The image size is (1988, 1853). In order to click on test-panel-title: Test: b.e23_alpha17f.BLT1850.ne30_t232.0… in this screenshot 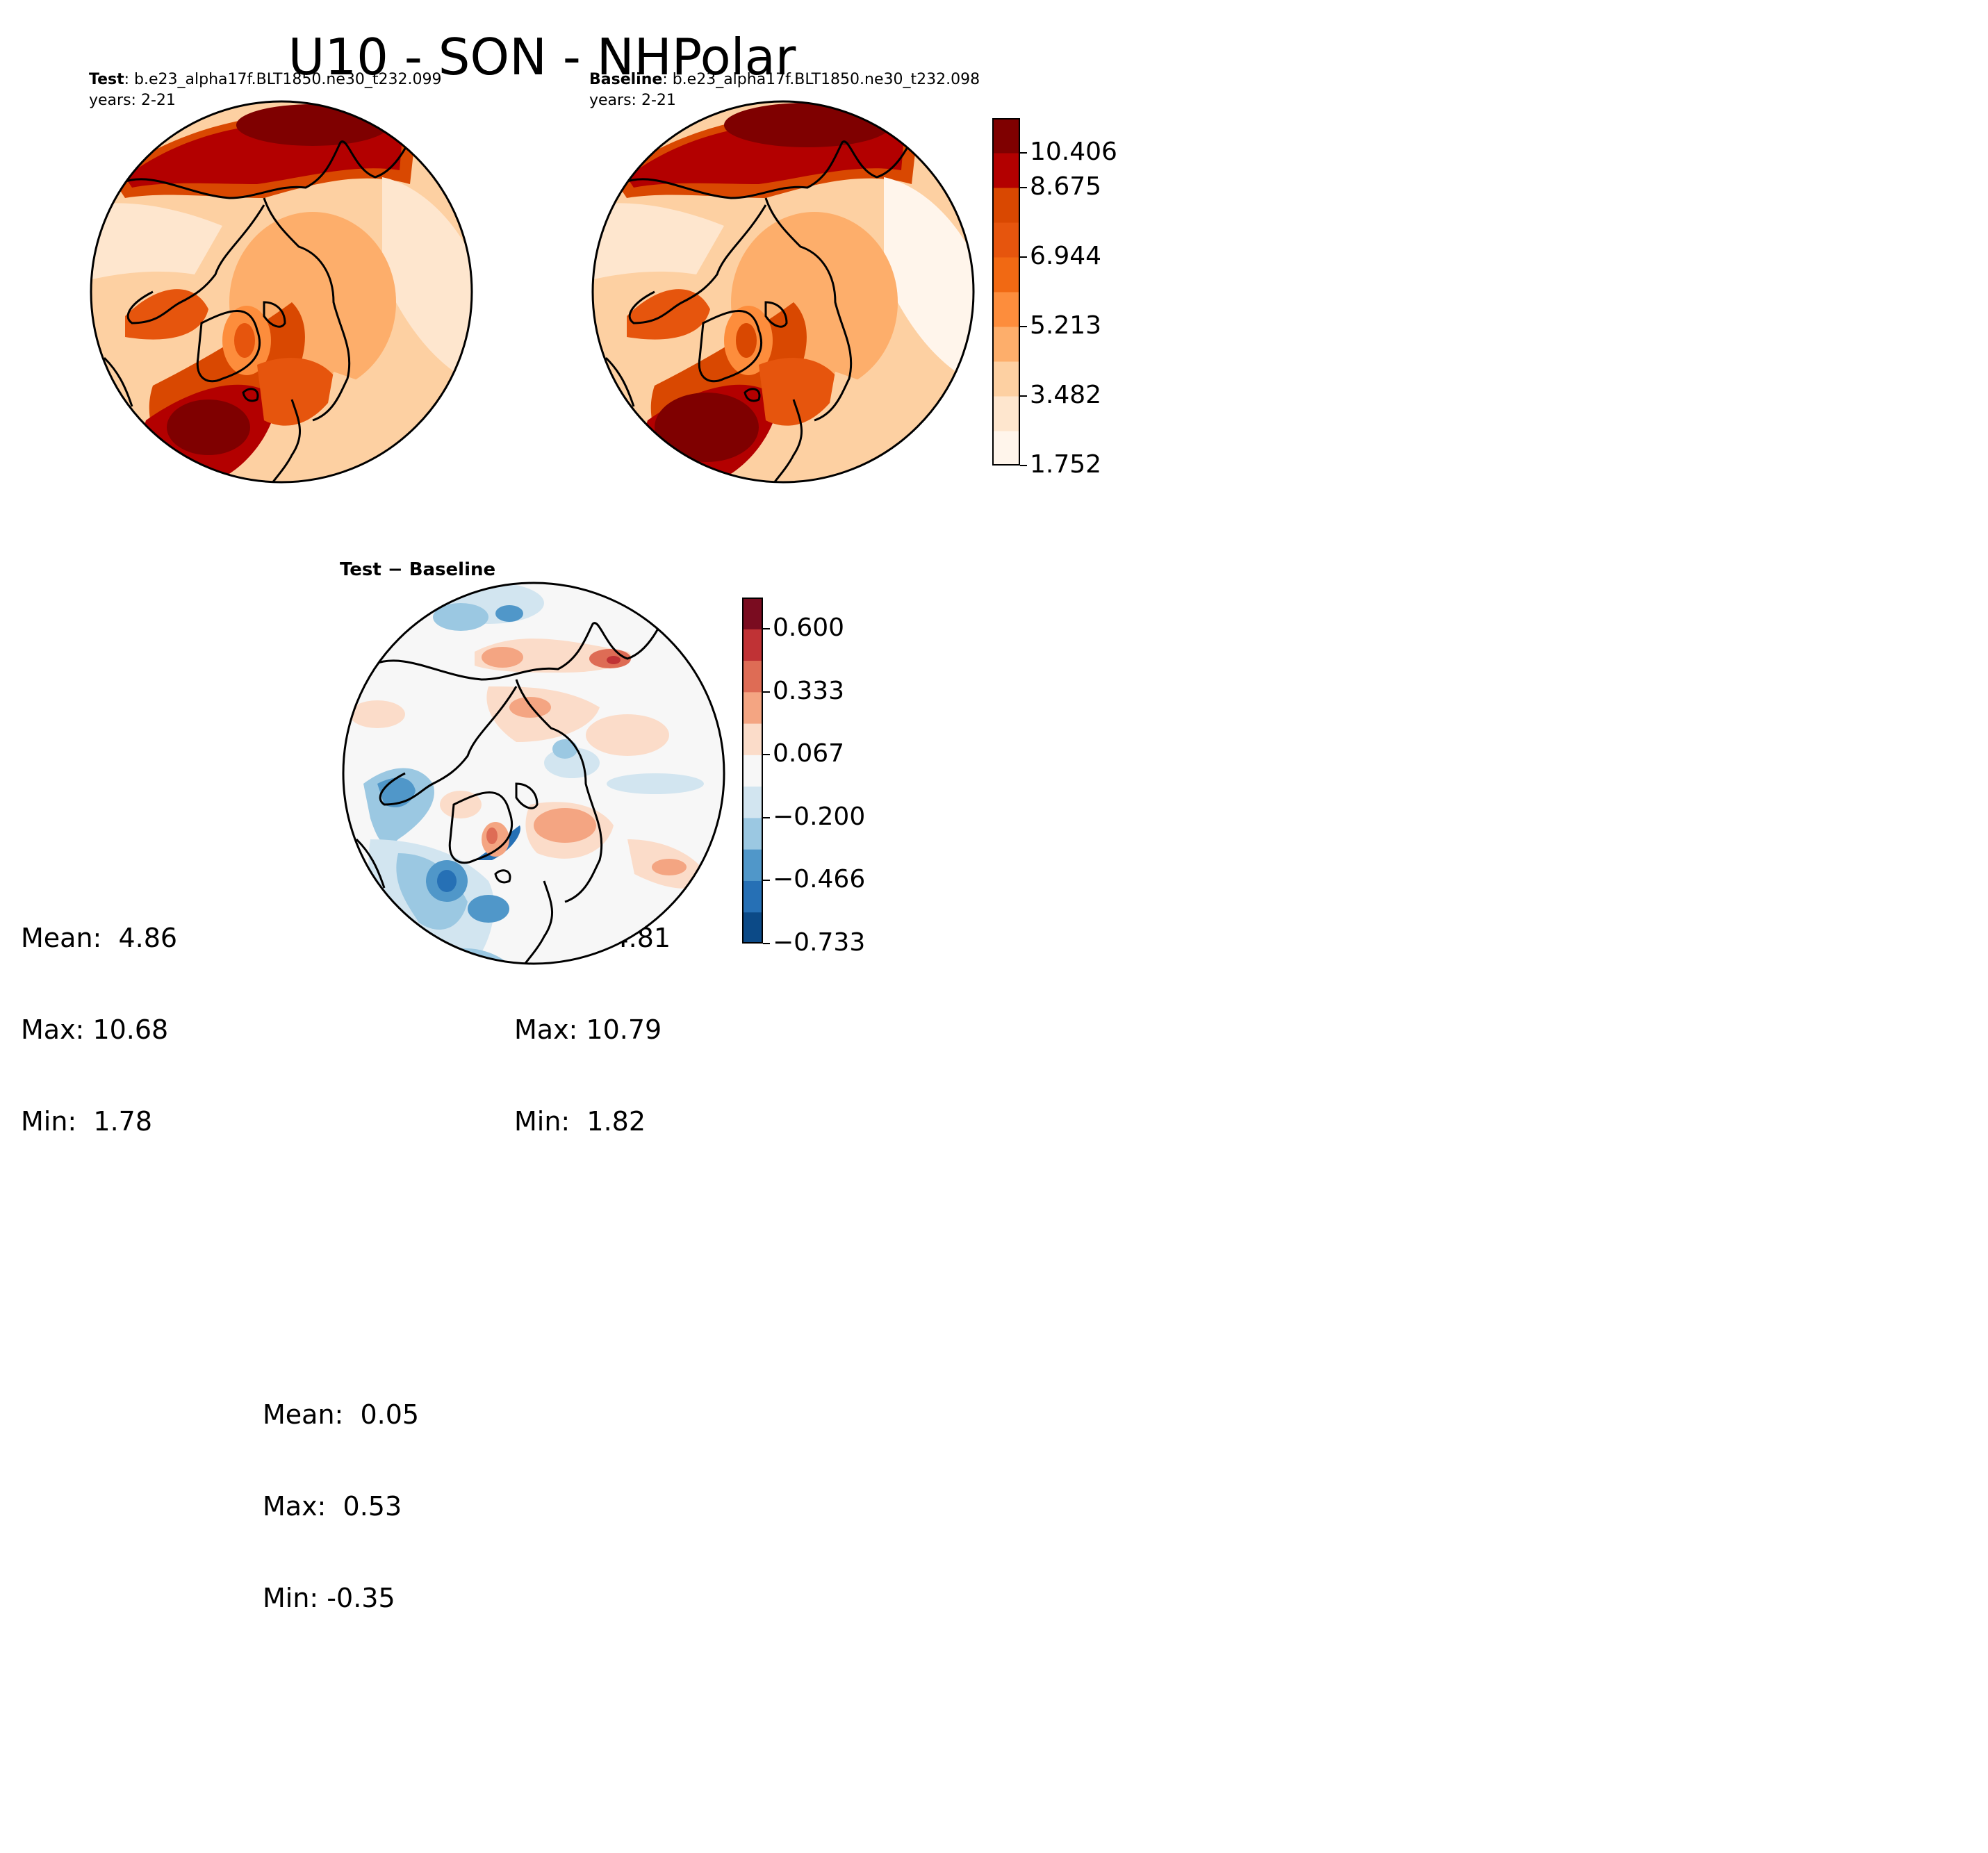, I will do `click(265, 90)`.